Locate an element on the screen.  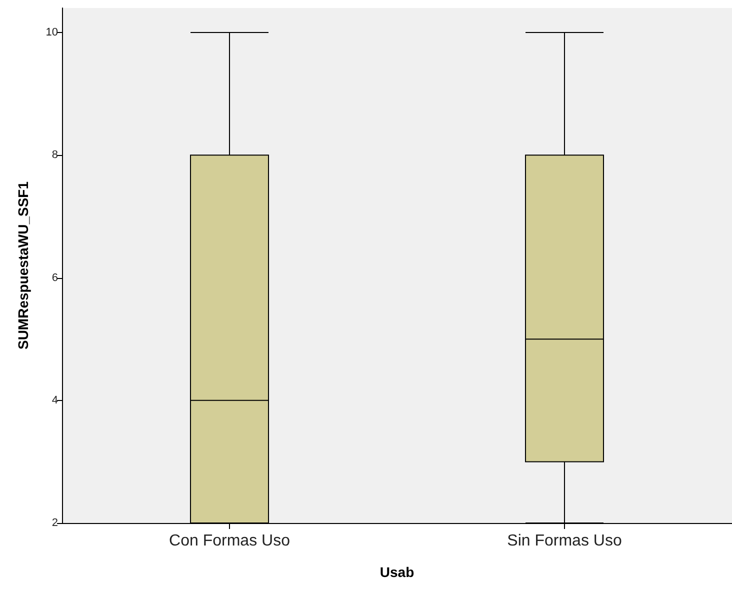
y-tick-label: 6 is located at coordinates (55, 278).